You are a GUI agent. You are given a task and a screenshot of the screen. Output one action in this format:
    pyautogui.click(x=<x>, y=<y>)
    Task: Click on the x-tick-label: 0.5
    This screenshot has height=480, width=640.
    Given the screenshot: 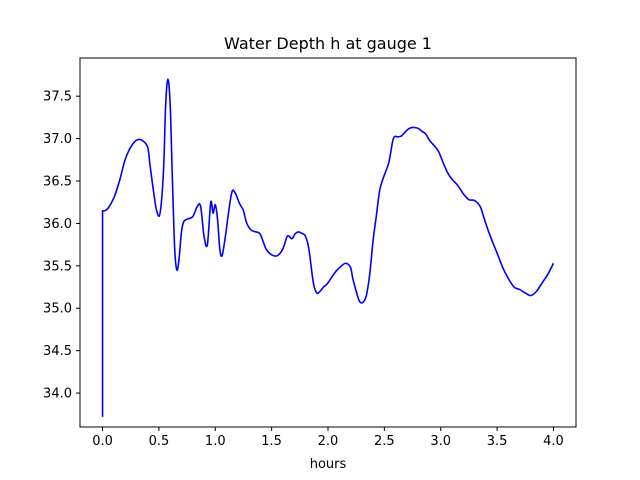 What is the action you would take?
    pyautogui.click(x=159, y=441)
    